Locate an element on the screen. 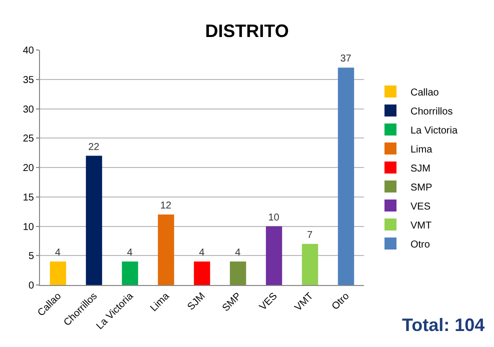  y-tick-label: 25 is located at coordinates (28, 139).